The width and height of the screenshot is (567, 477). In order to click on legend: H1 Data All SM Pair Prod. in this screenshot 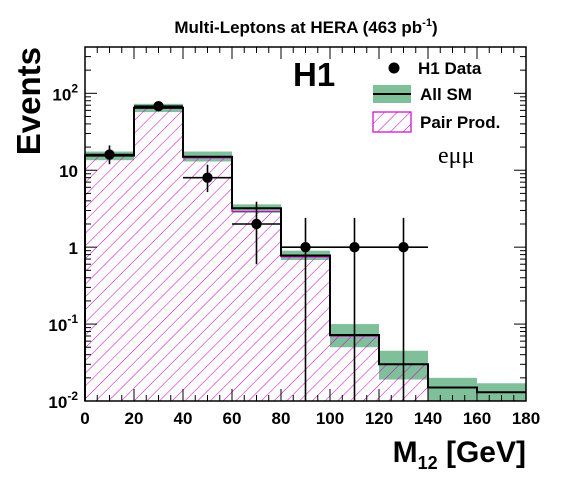, I will do `click(436, 96)`.